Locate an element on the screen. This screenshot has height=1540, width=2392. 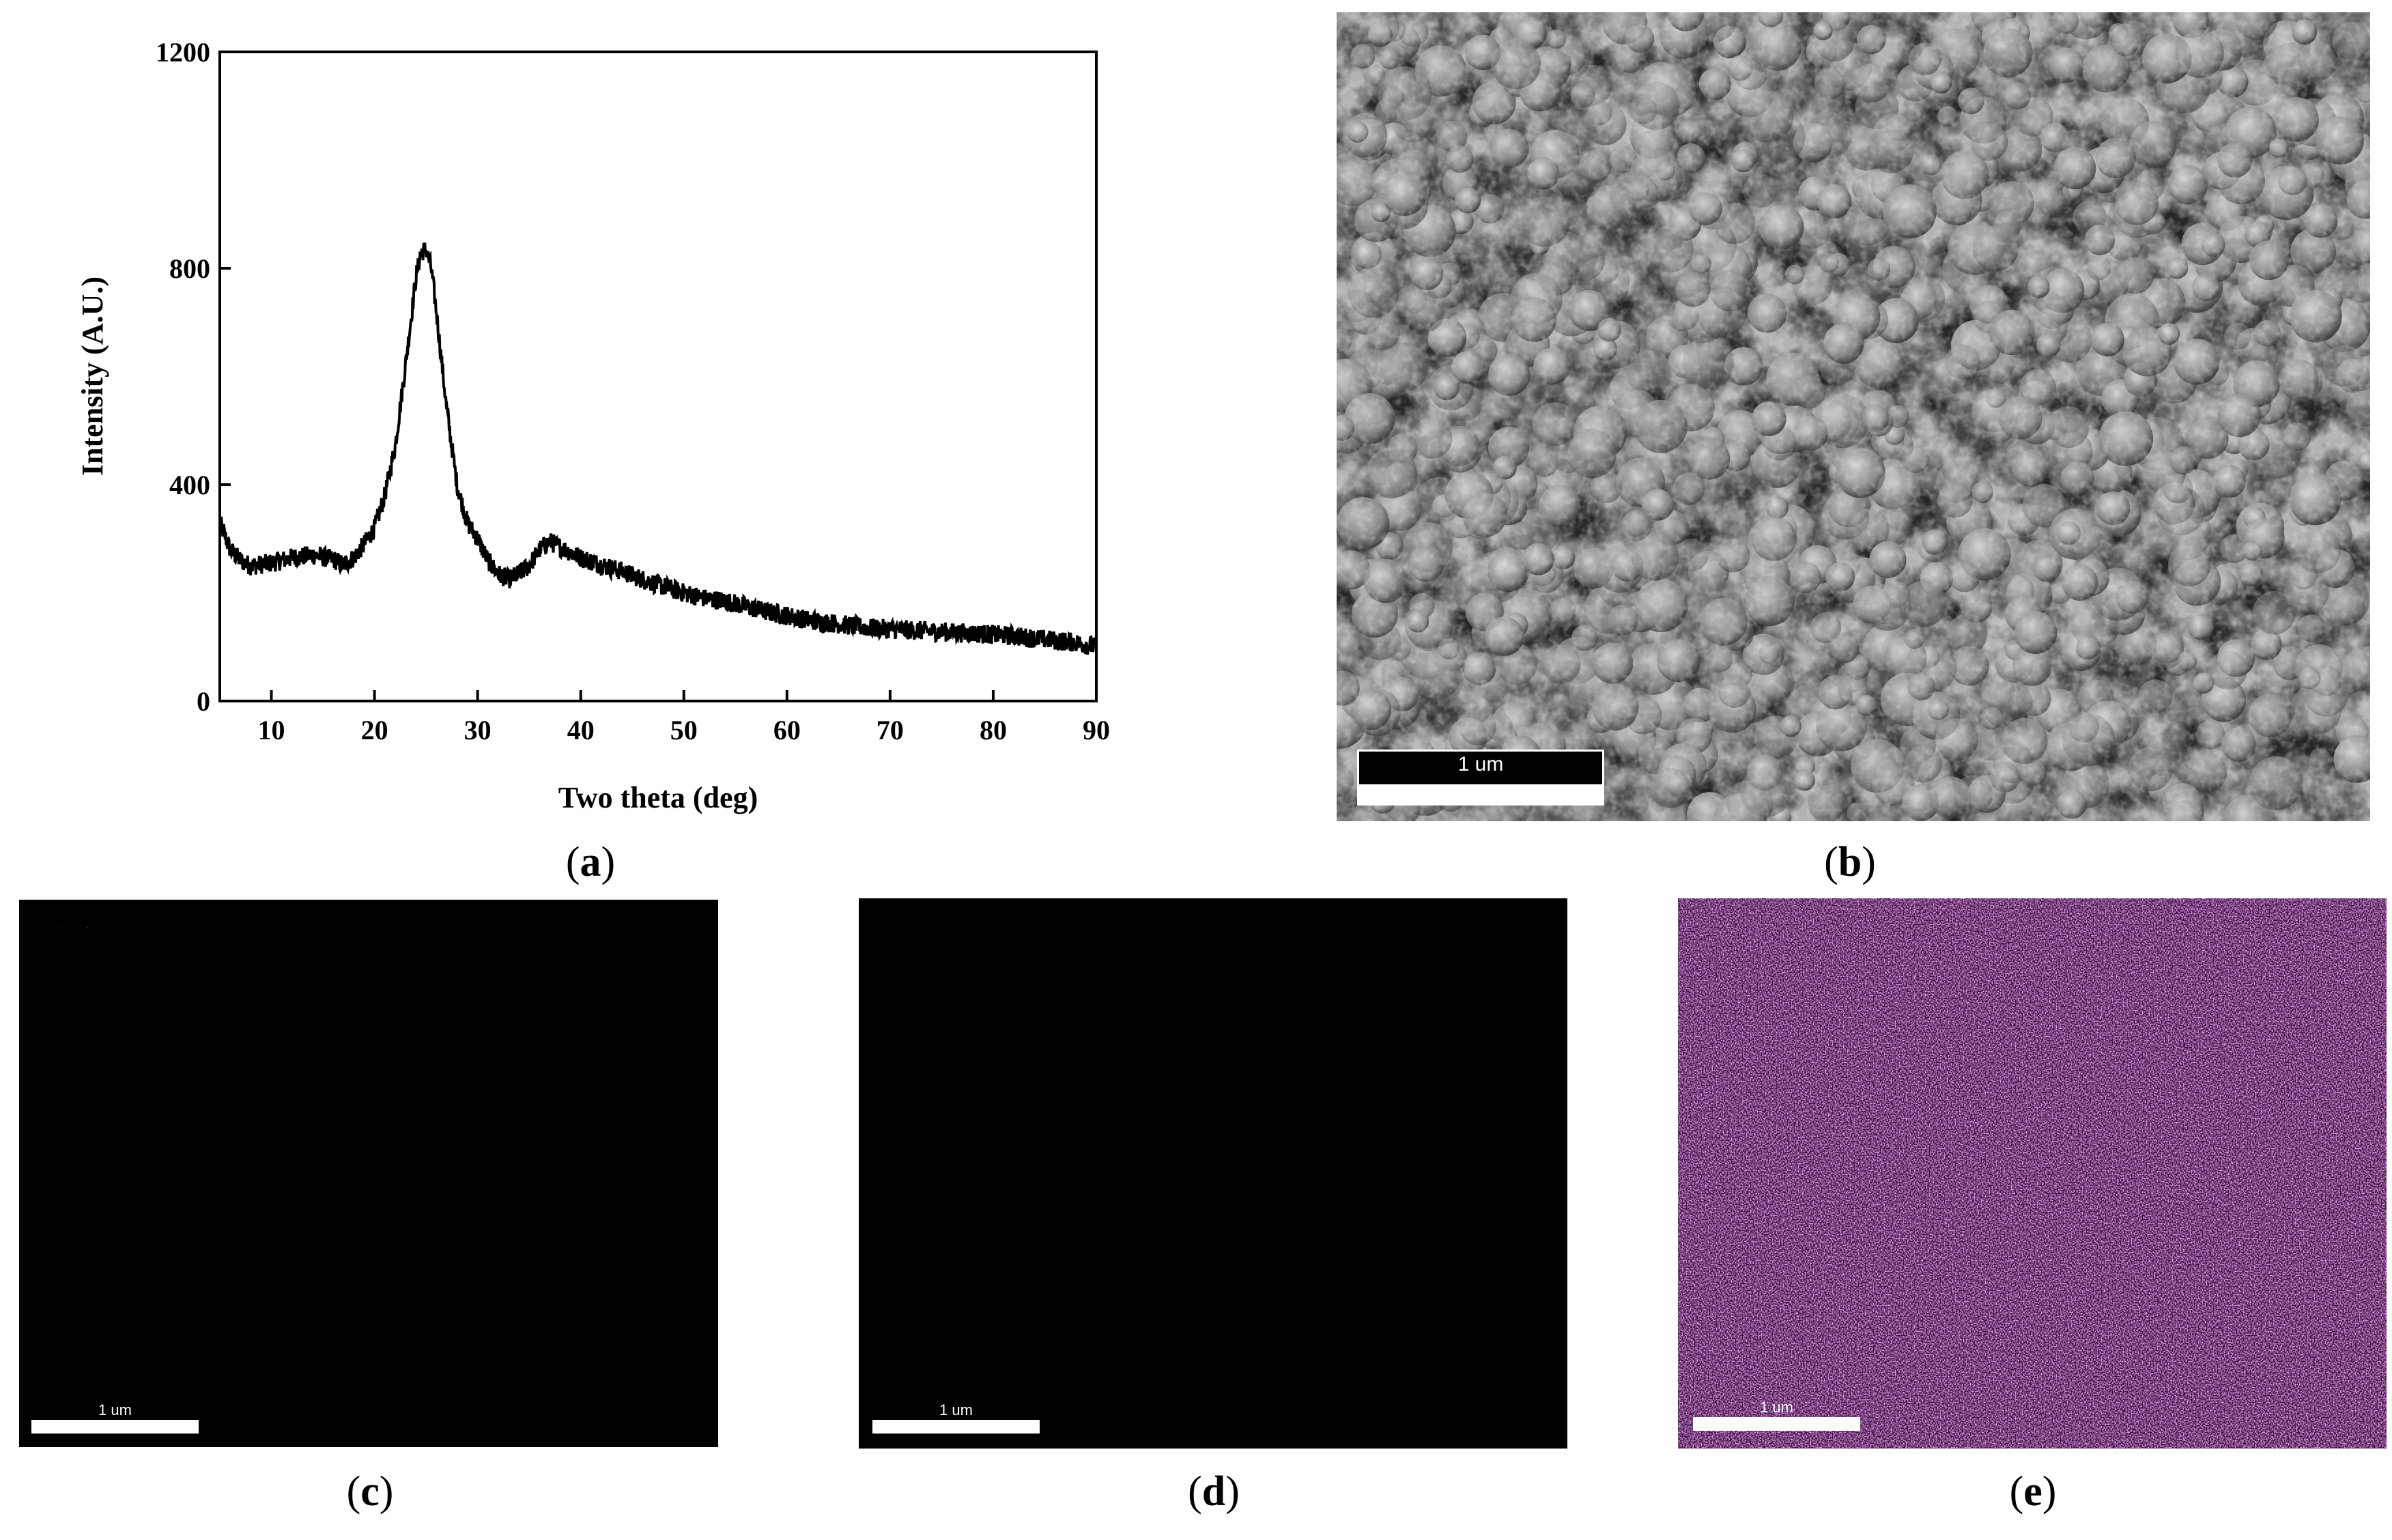
caption-d: (d) is located at coordinates (1214, 1491).